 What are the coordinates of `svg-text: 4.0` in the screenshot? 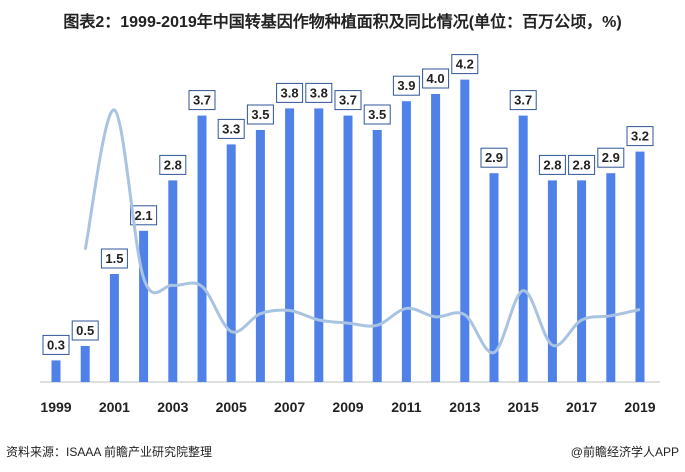 It's located at (436, 78).